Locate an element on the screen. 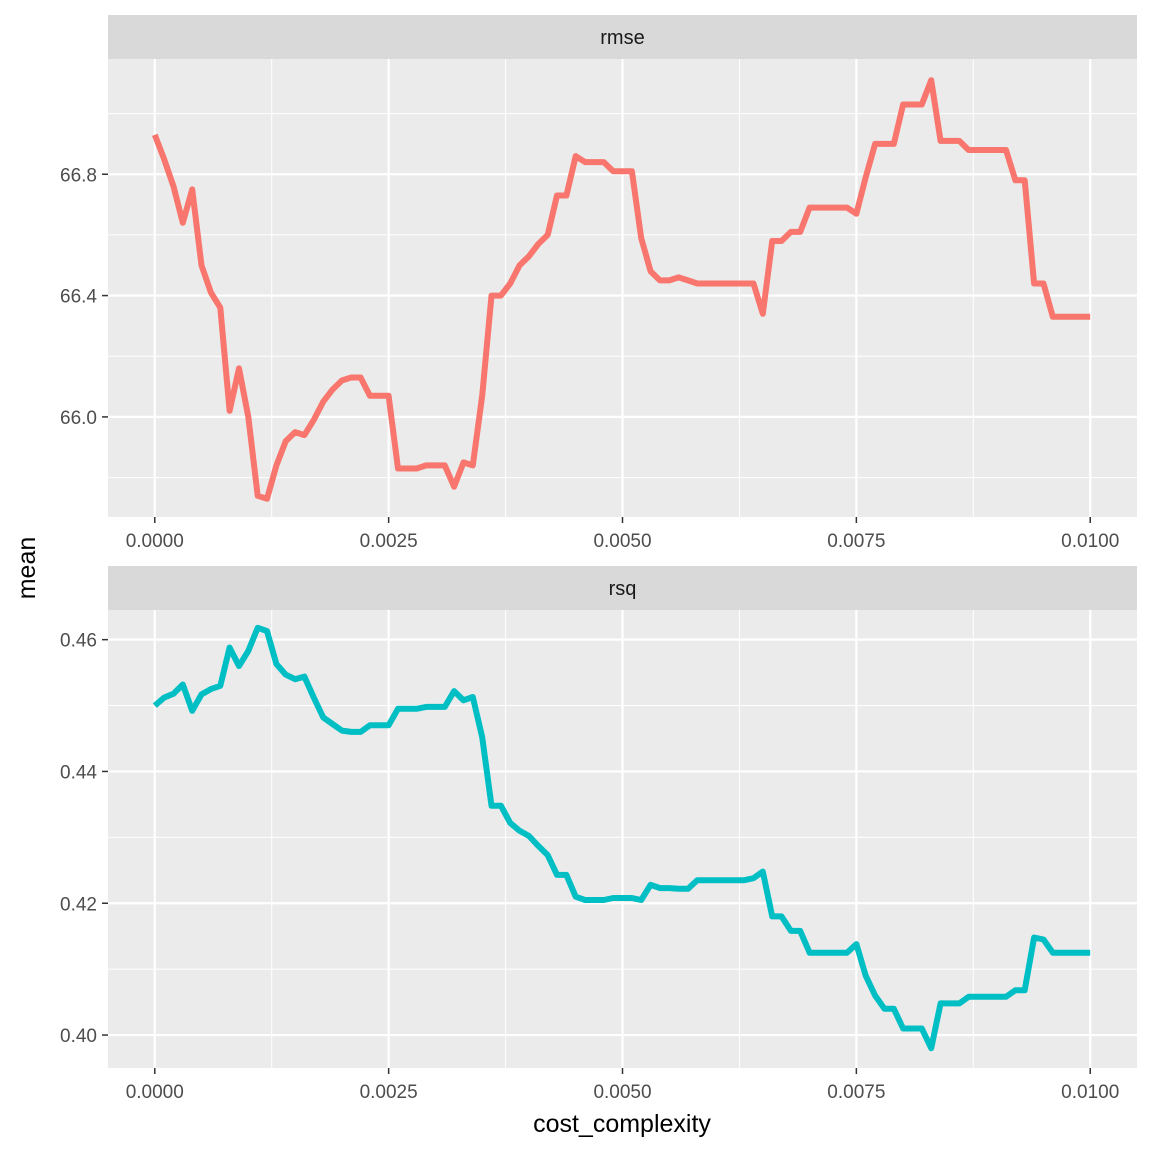 The width and height of the screenshot is (1152, 1152). y-tick-label: 66.0 is located at coordinates (78, 418).